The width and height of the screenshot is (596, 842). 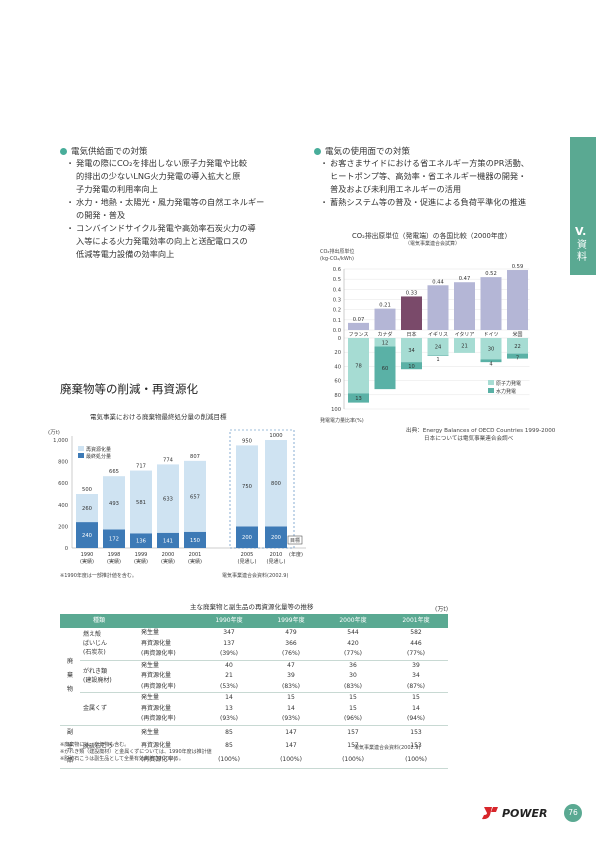 What do you see at coordinates (416, 676) in the screenshot?
I see `table-value-cell: 34` at bounding box center [416, 676].